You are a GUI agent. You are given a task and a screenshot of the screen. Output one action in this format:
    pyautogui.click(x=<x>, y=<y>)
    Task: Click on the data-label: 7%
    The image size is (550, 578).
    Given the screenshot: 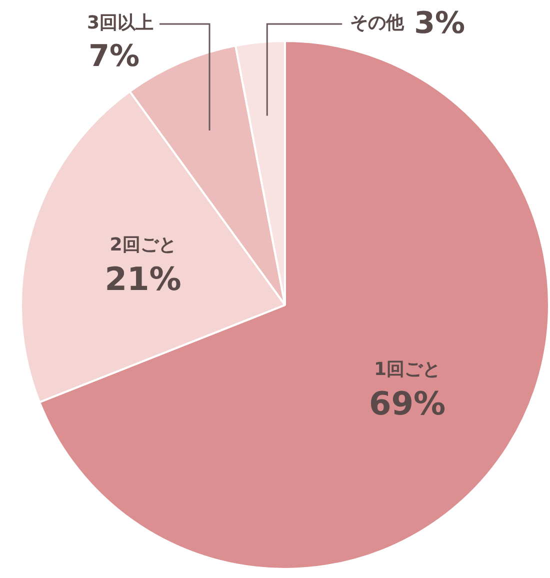 What is the action you would take?
    pyautogui.click(x=114, y=56)
    